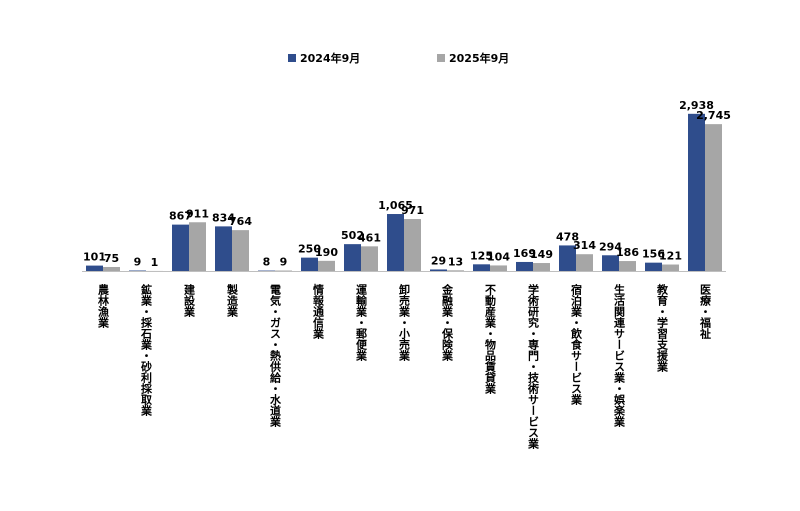 The image size is (800, 511). Describe the element at coordinates (405, 322) in the screenshot. I see `category-label: 卸売業・小売業` at that location.